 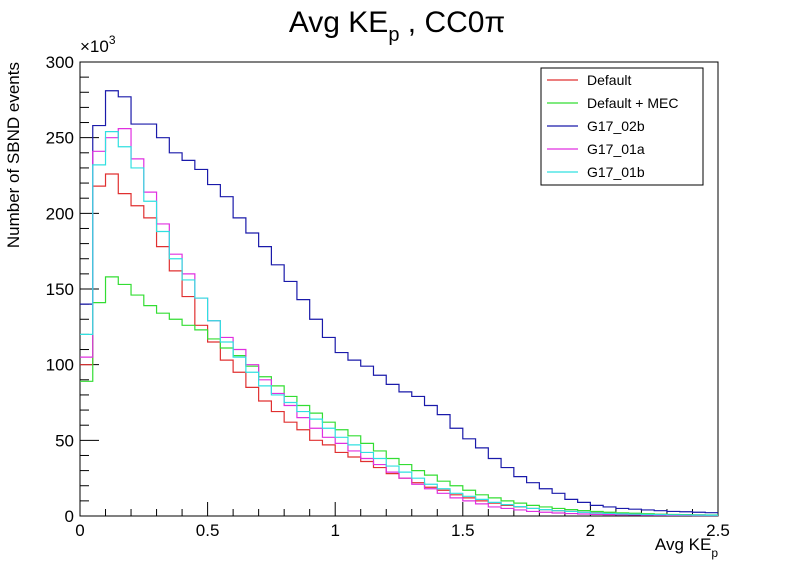 I want to click on y-tick-label: 300, so click(x=60, y=62).